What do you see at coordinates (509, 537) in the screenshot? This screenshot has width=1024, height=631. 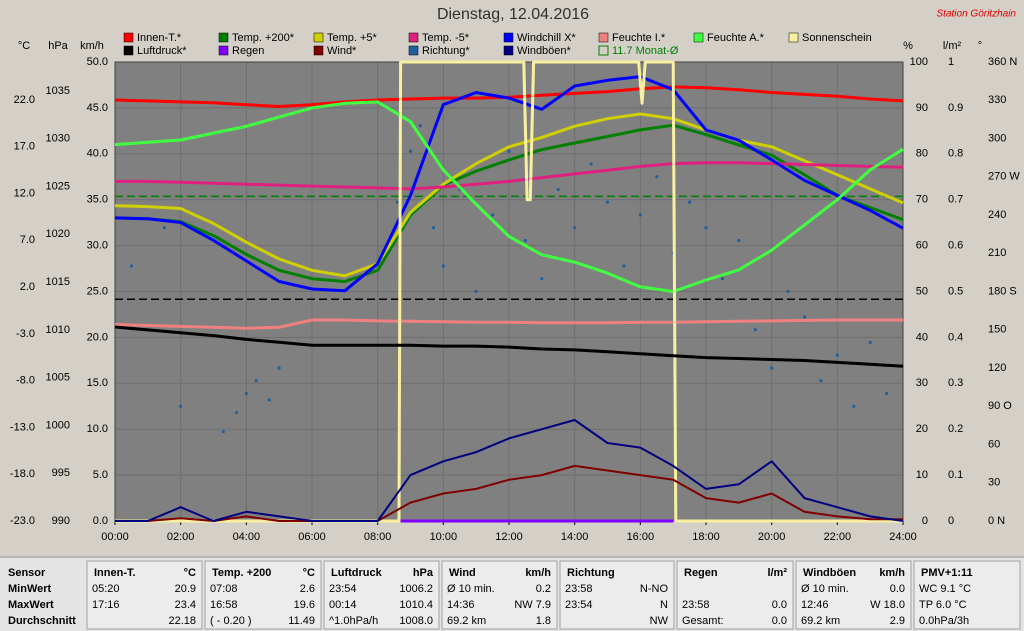 I see `x-tick-label: 12:00` at bounding box center [509, 537].